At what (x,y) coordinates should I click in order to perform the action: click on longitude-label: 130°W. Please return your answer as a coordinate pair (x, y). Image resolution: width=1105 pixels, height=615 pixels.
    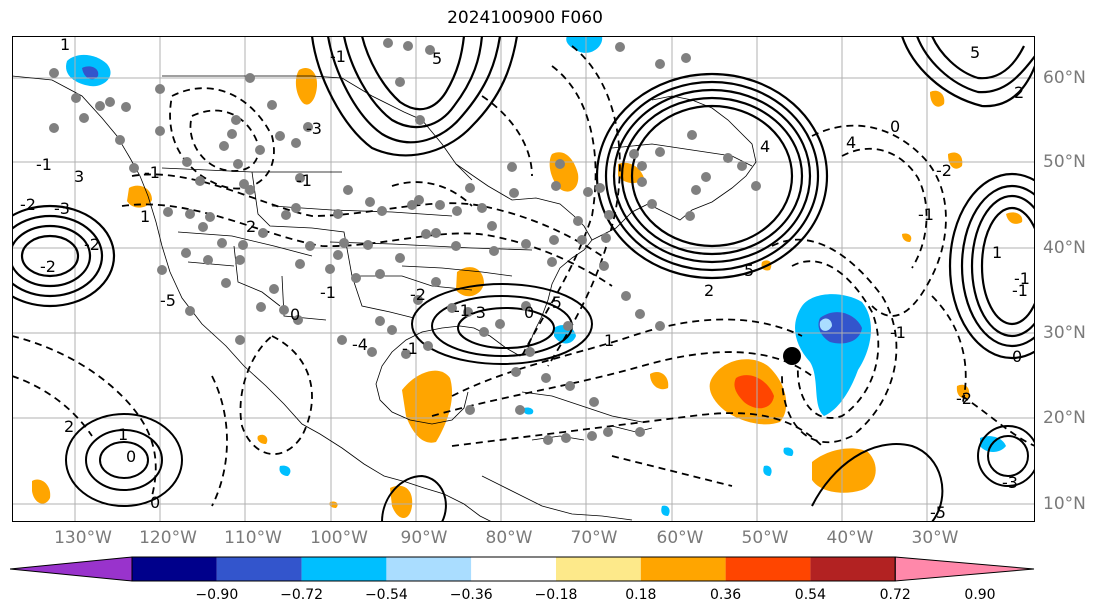
    Looking at the image, I should click on (83, 538).